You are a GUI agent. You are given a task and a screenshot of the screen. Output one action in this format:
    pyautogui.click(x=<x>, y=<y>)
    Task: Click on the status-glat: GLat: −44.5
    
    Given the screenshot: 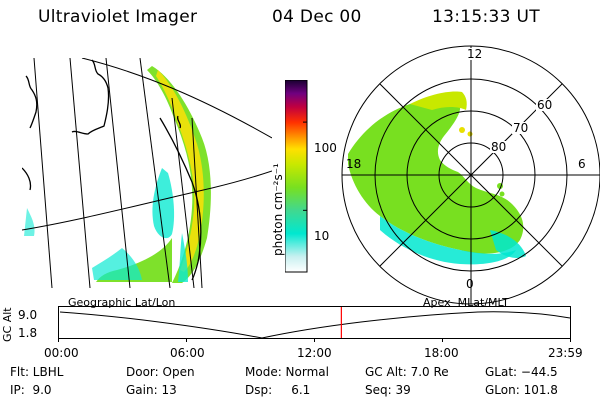 What is the action you would take?
    pyautogui.click(x=521, y=372)
    